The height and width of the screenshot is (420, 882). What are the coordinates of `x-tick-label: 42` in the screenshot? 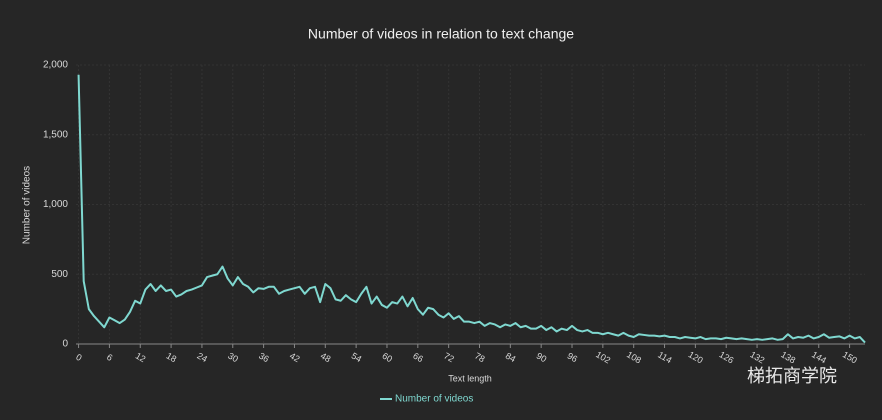 It's located at (295, 358).